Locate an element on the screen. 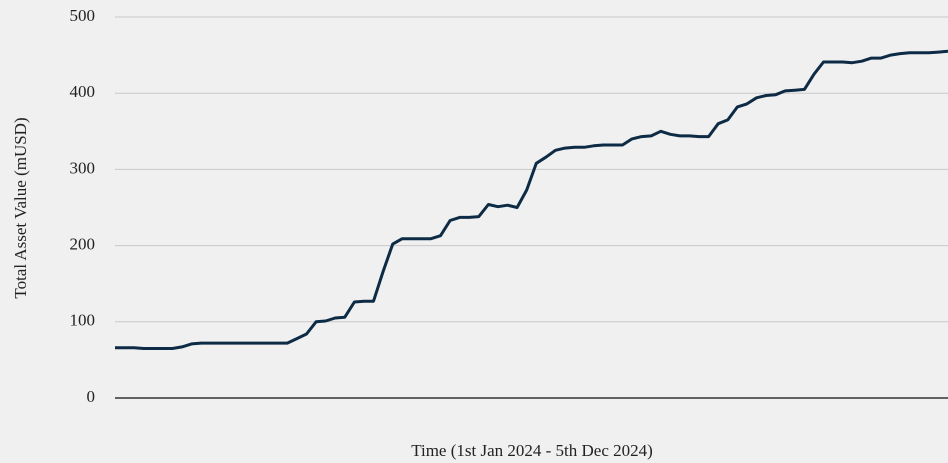 This screenshot has width=948, height=463. y-tick-label: 100 is located at coordinates (83, 320).